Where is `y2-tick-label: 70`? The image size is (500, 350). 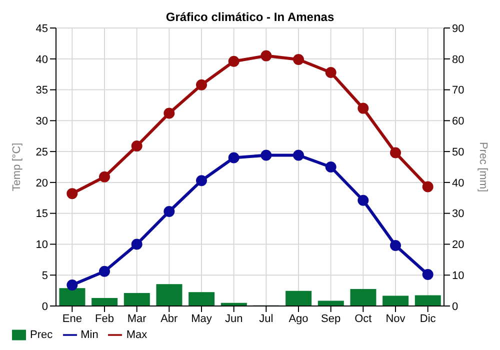
y2-tick-label: 70 is located at coordinates (458, 90).